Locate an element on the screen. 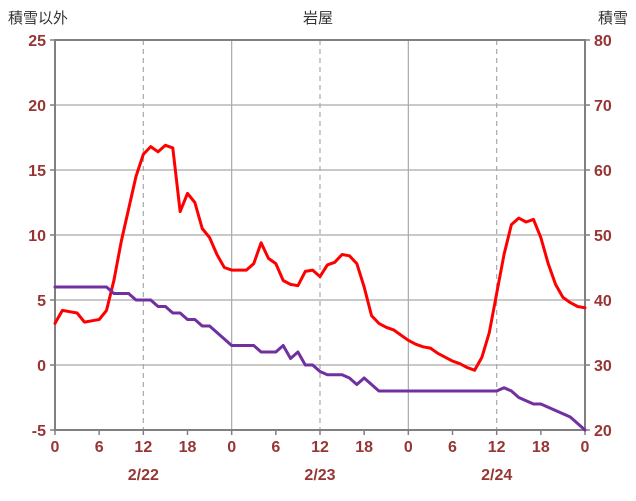  right-axis-tick-label: 70 is located at coordinates (603, 106).